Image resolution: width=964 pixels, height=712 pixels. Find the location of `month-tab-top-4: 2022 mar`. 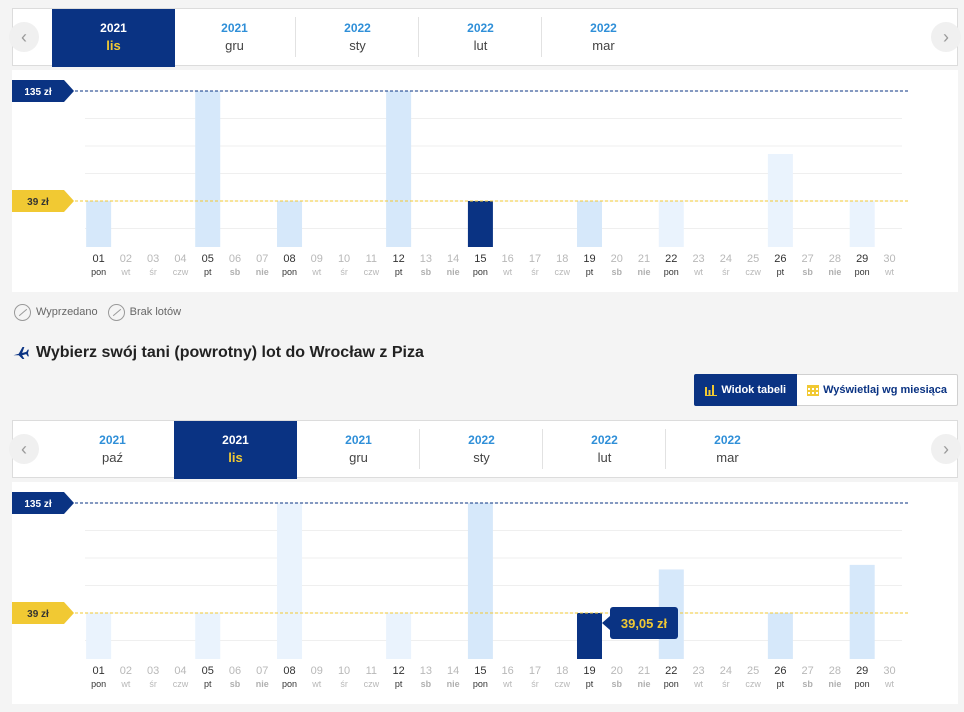

month-tab-top-4: 2022 mar is located at coordinates (603, 38).